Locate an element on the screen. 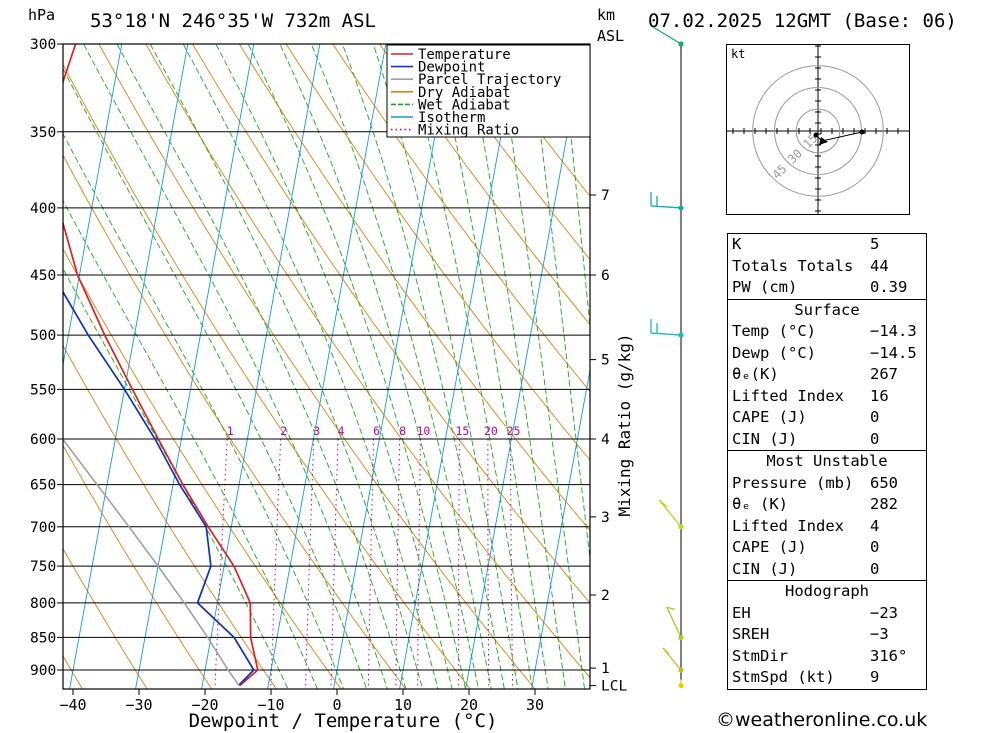 The image size is (1000, 733). temperature-tick-label: −10 is located at coordinates (270, 705).